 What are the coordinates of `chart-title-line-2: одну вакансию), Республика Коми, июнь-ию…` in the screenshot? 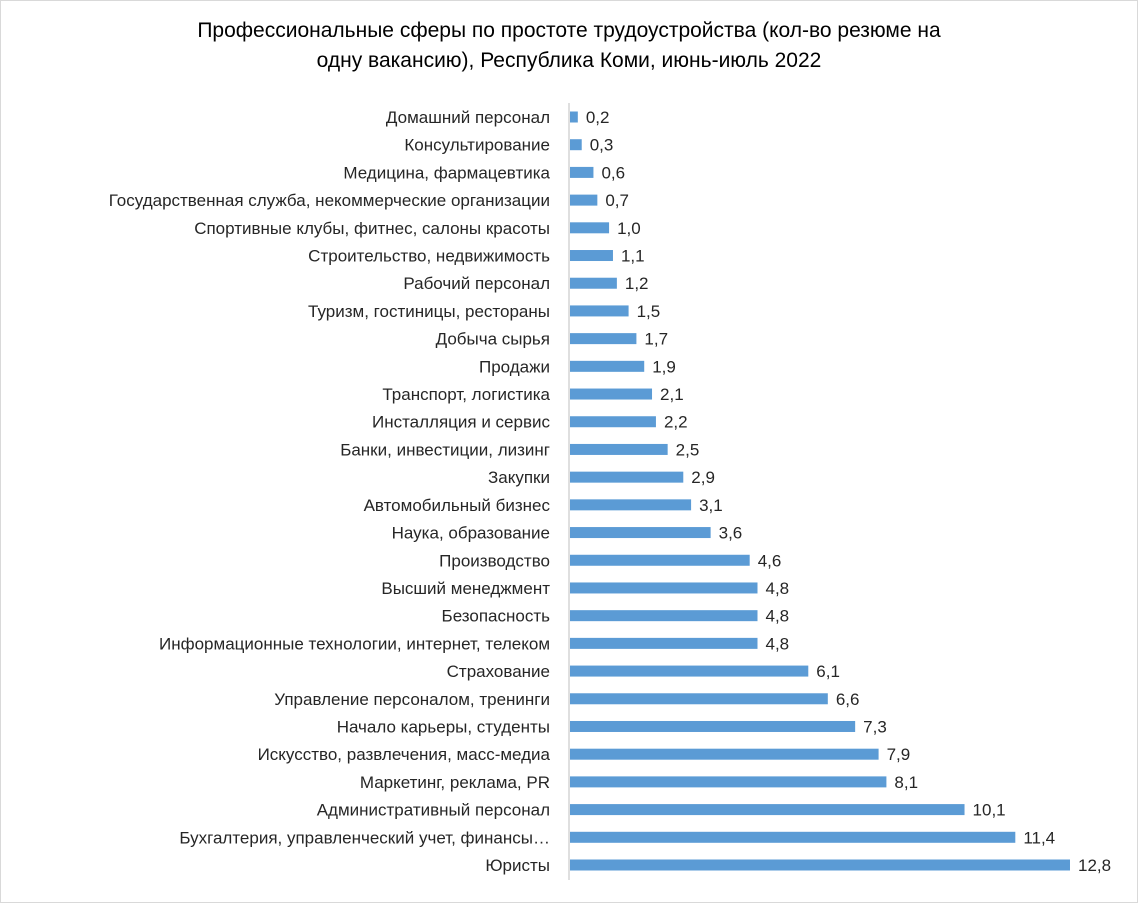 It's located at (569, 60).